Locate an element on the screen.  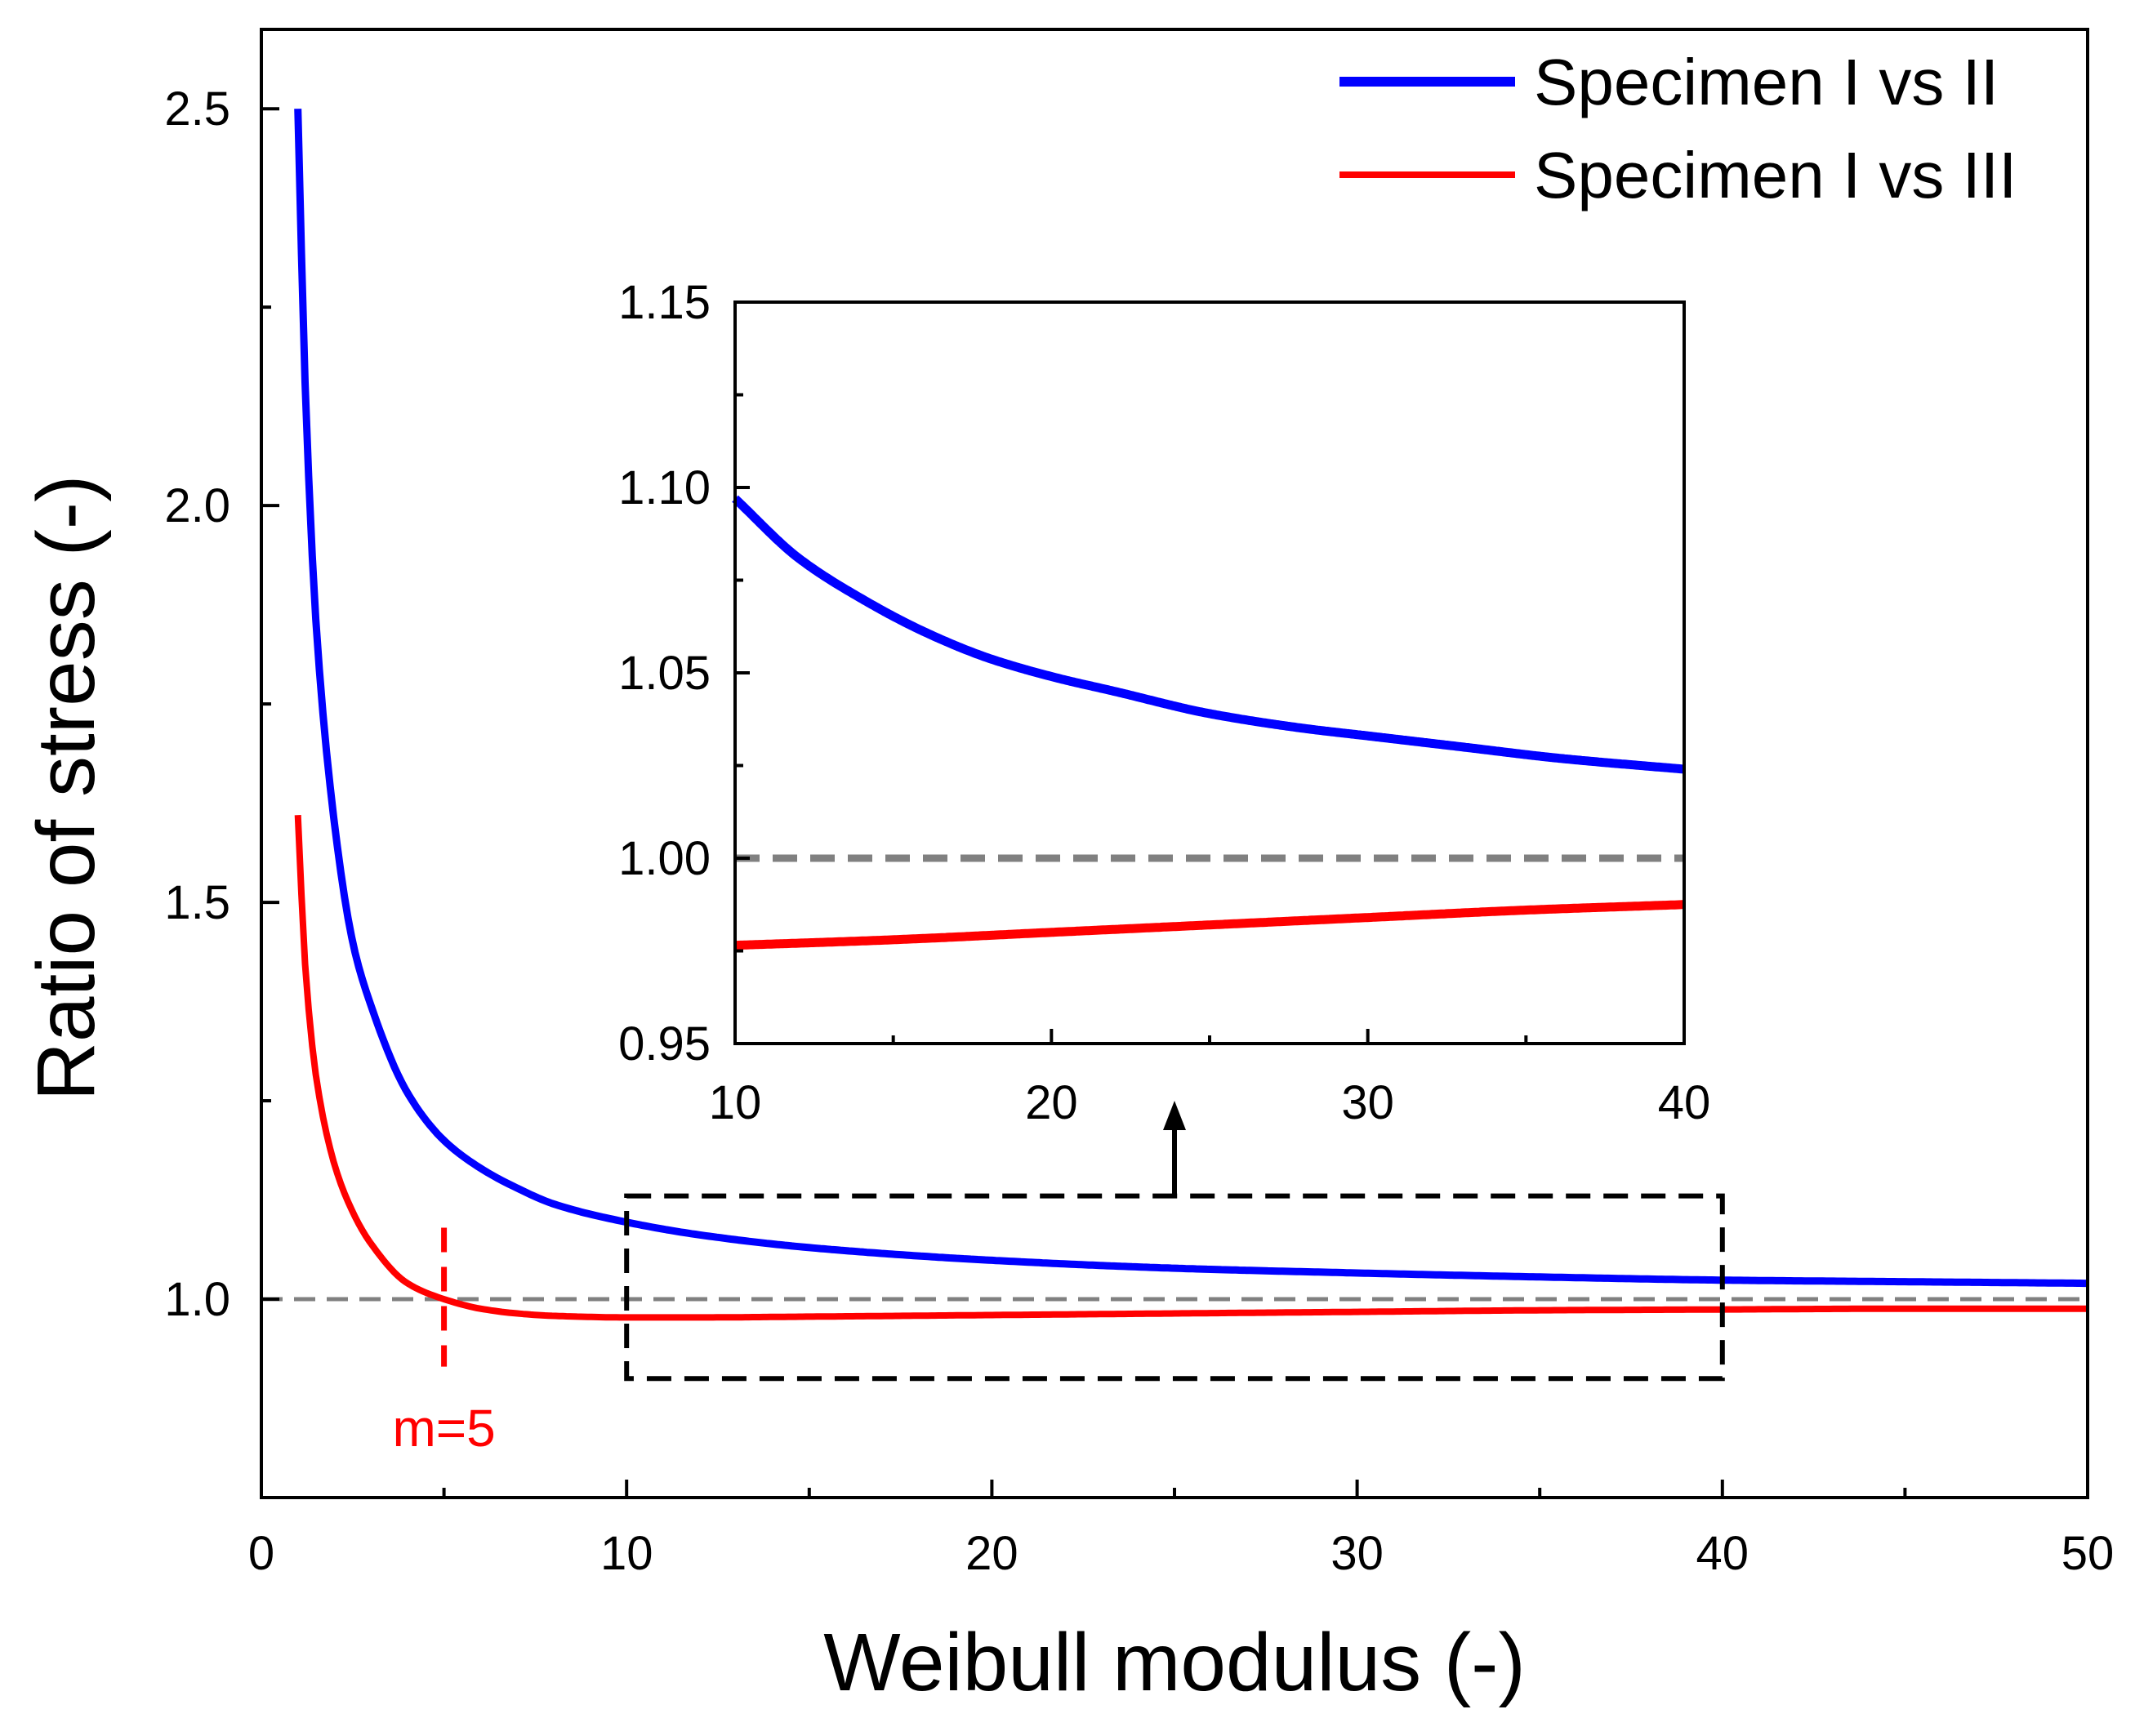
inset-x-tick-label: 20 is located at coordinates (1051, 1102).